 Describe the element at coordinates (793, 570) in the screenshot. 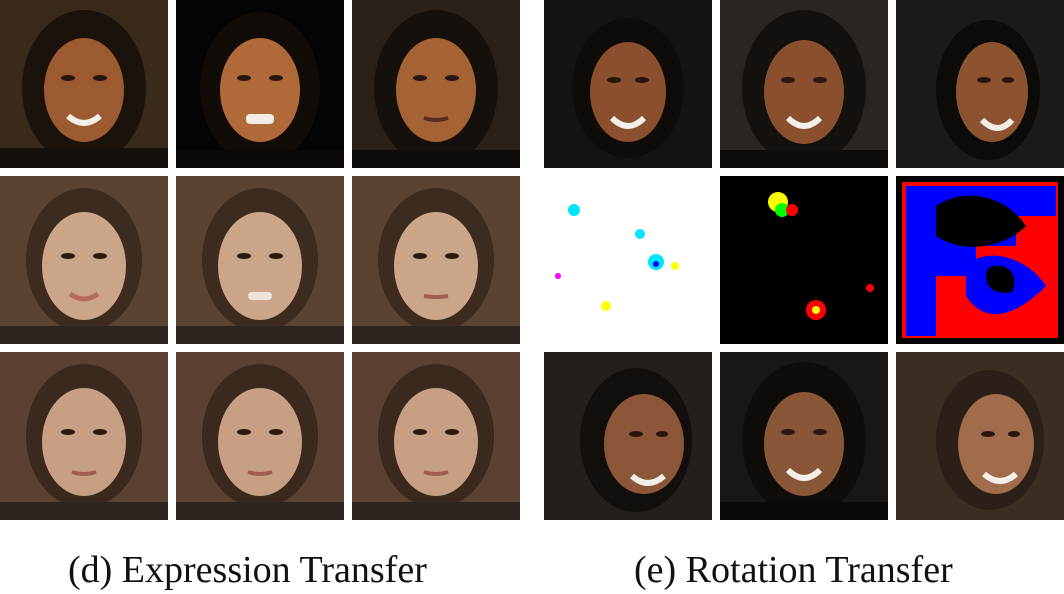

I see `caption-rotation-transfer: (e) Rotation Transfer` at that location.